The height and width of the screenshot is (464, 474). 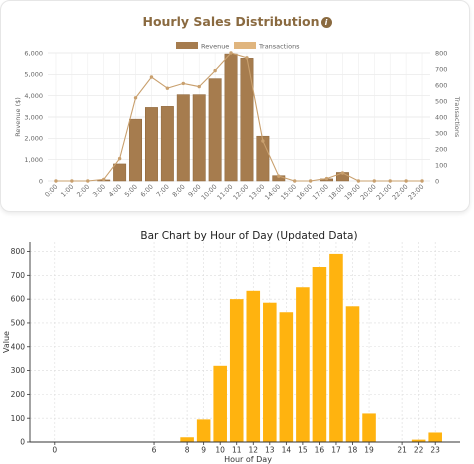 What do you see at coordinates (18, 323) in the screenshot?
I see `y-tick-label: 500` at bounding box center [18, 323].